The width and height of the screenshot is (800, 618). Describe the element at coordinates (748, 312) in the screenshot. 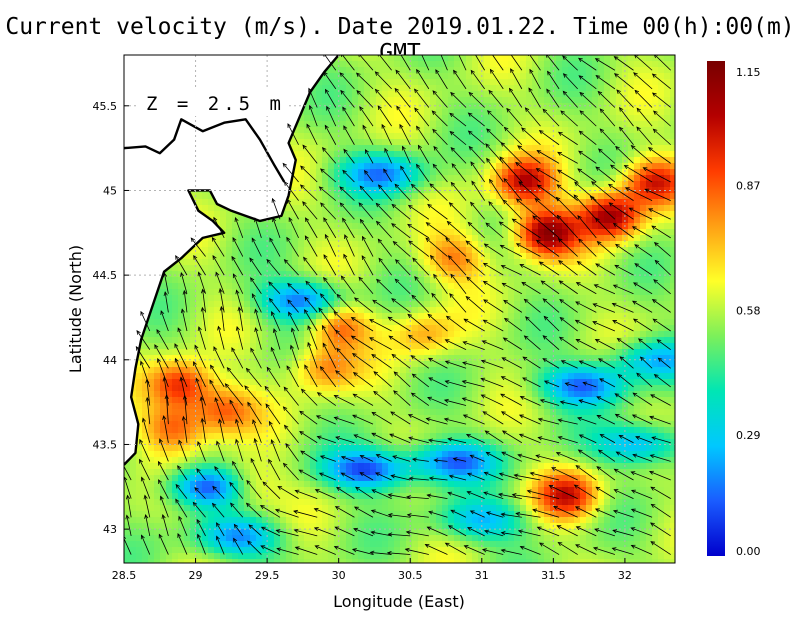

I see `colorbar-ticks: 1.15 0.87 0.58 0.29 0.00` at that location.